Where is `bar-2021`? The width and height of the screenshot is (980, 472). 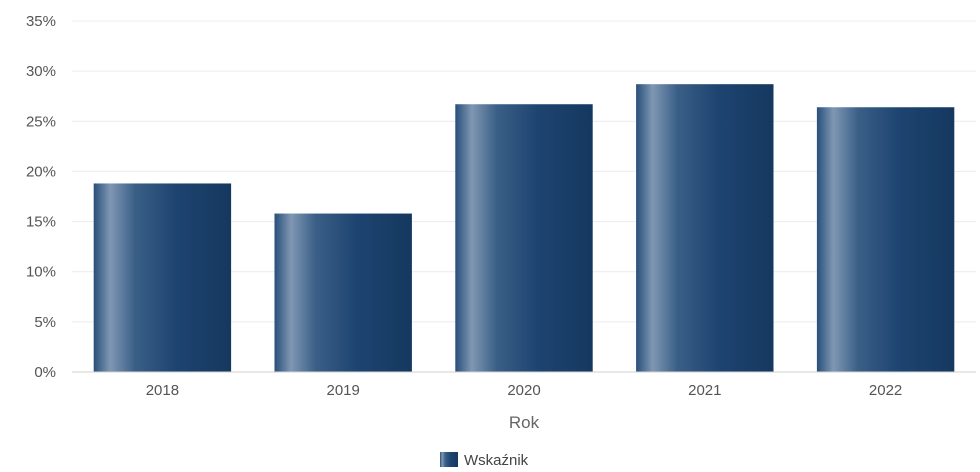 bar-2021 is located at coordinates (705, 228).